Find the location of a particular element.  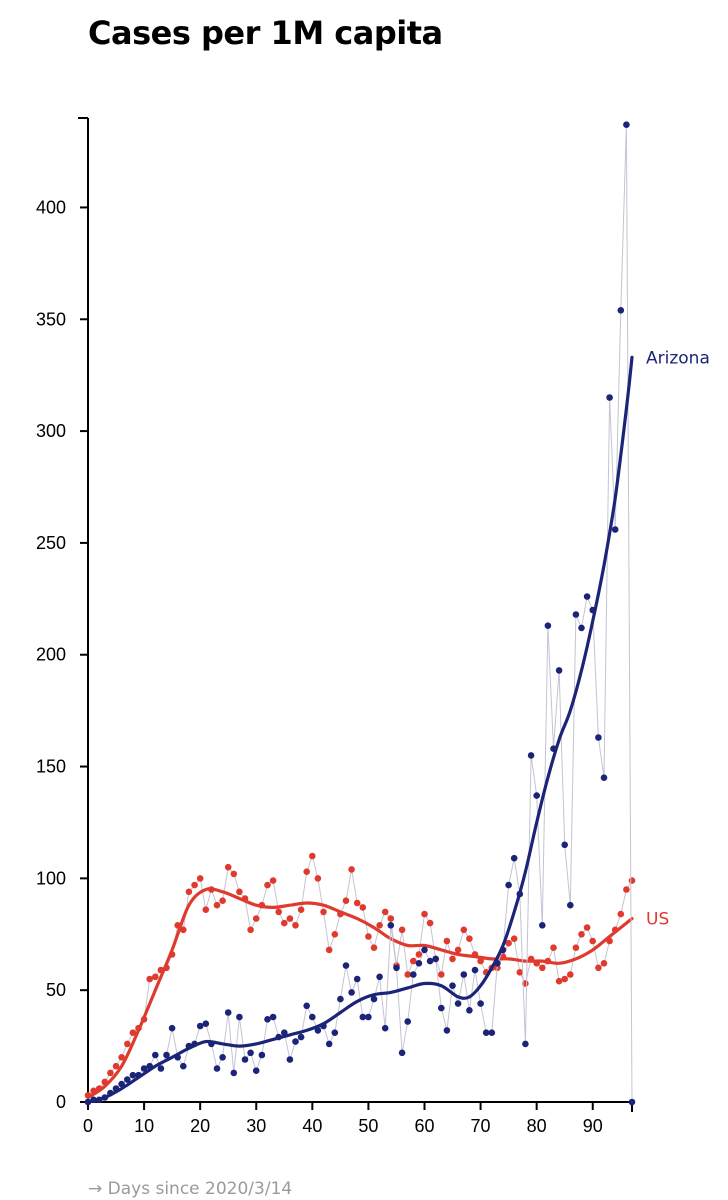

chart-title: Cases per 1M capita is located at coordinates (265, 33).